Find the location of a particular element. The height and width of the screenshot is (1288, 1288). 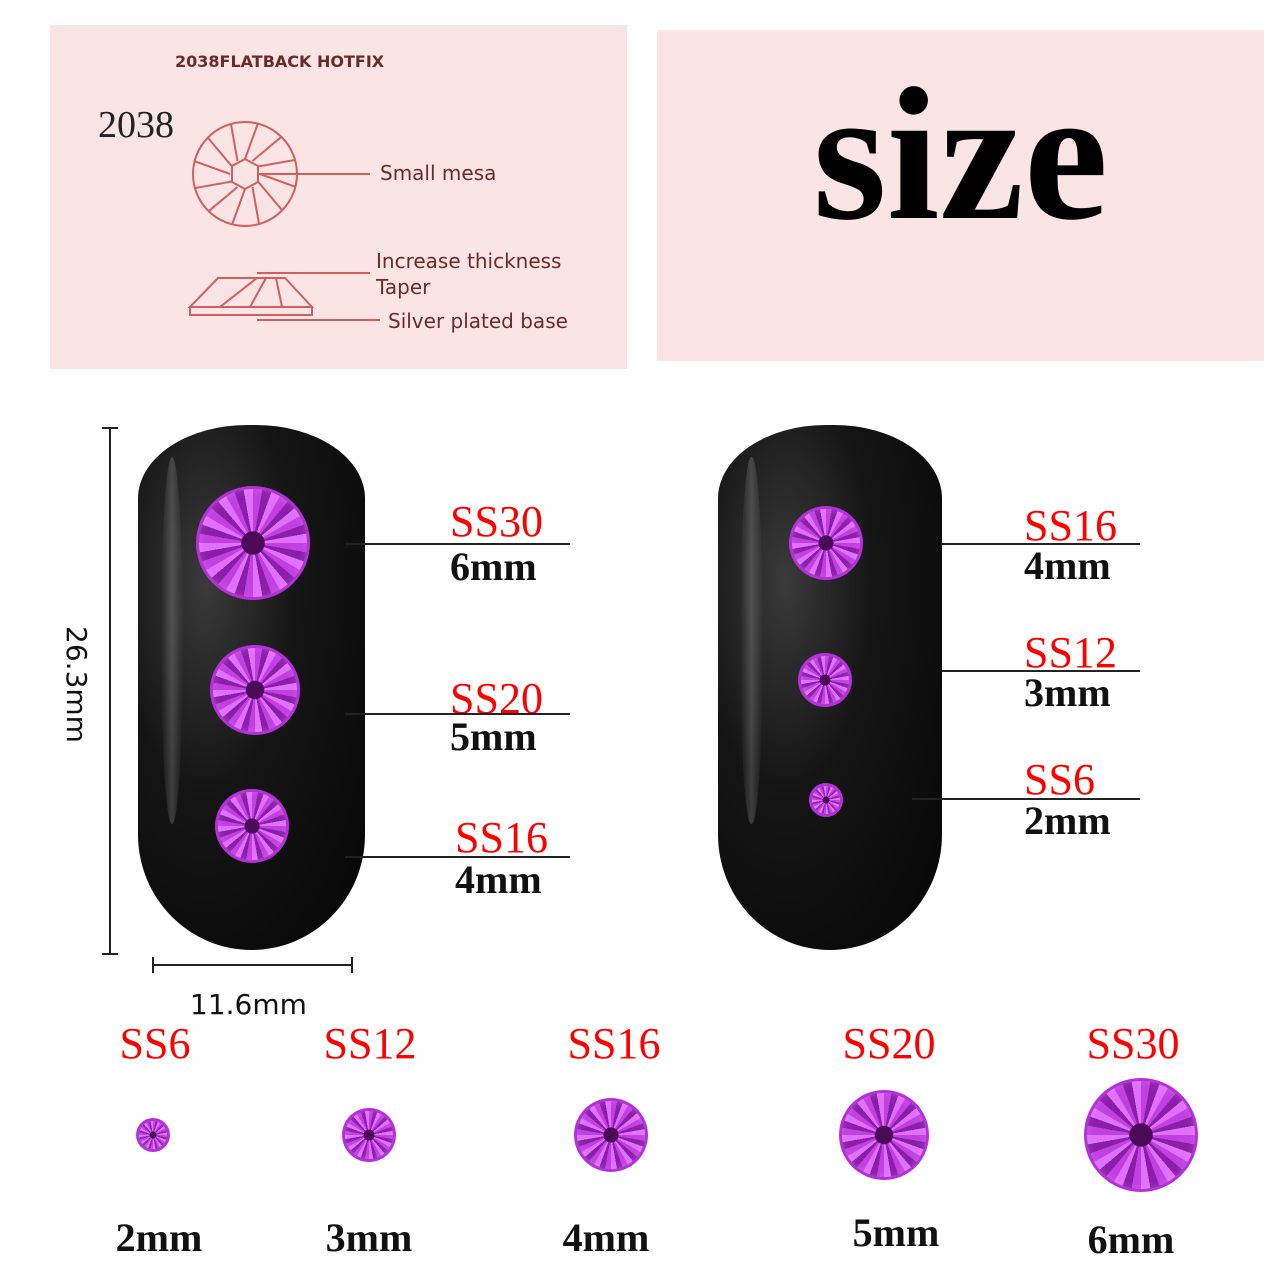

size-code-label: SS20 is located at coordinates (889, 1043).